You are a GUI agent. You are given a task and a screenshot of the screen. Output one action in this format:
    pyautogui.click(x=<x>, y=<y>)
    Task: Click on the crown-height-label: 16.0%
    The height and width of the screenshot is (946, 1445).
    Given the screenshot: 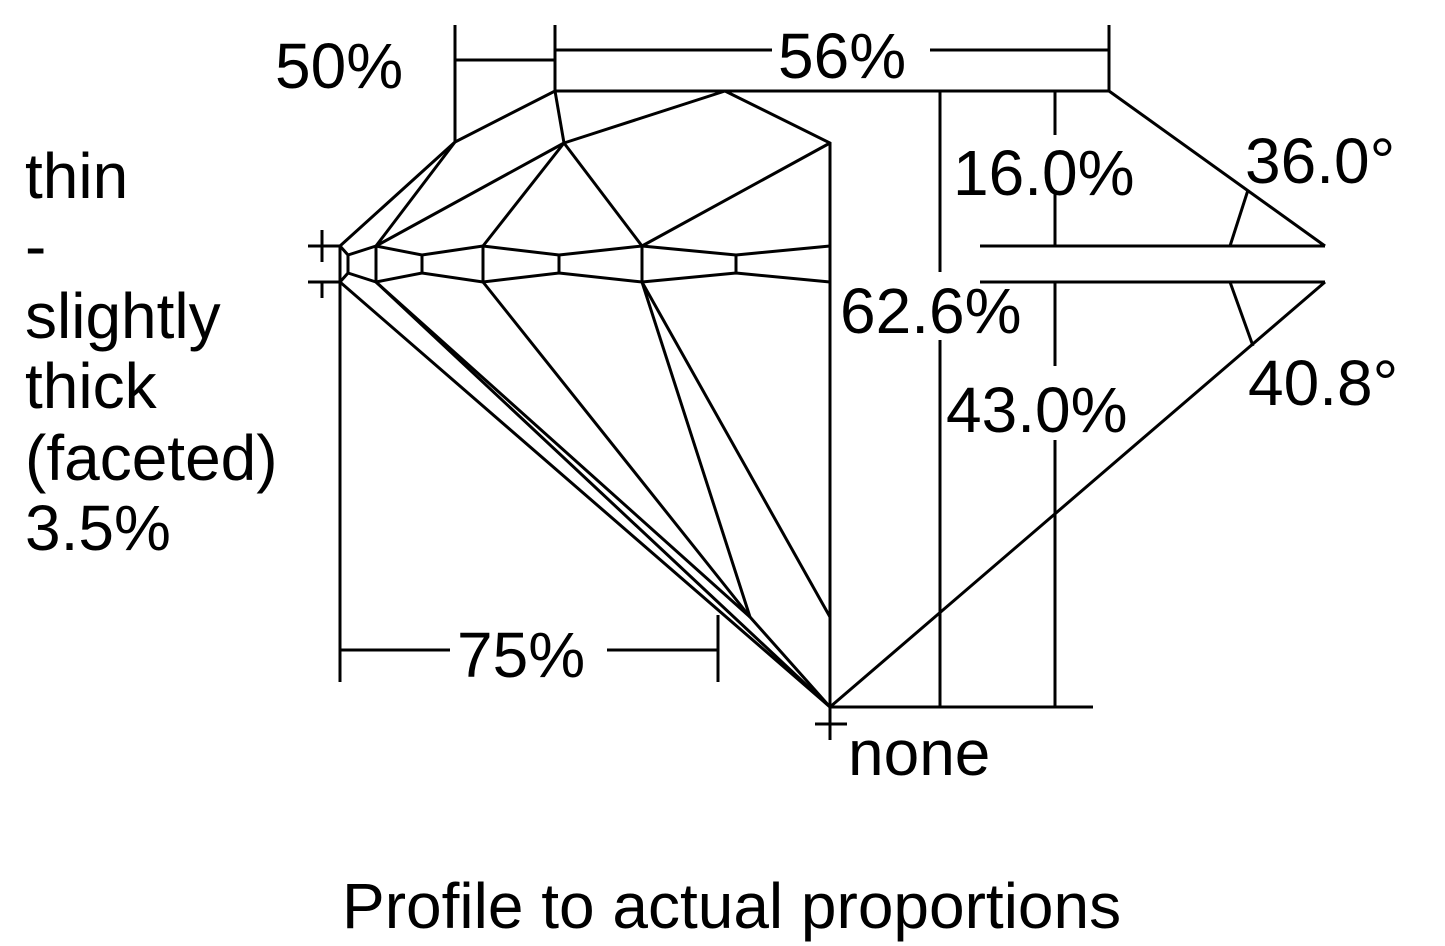 What is the action you would take?
    pyautogui.click(x=1043, y=173)
    